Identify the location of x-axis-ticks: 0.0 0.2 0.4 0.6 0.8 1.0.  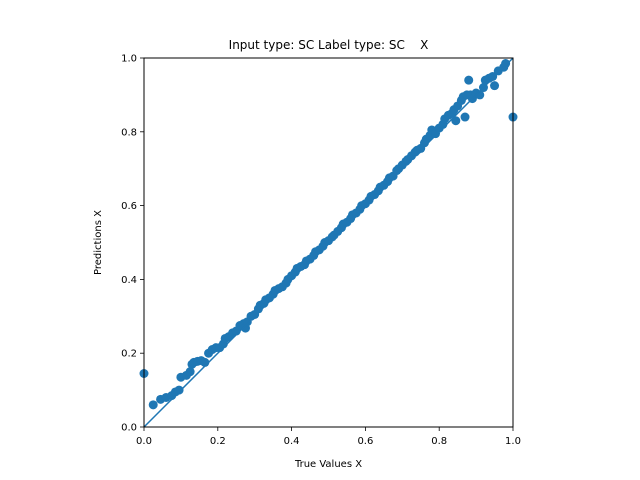
(328, 437).